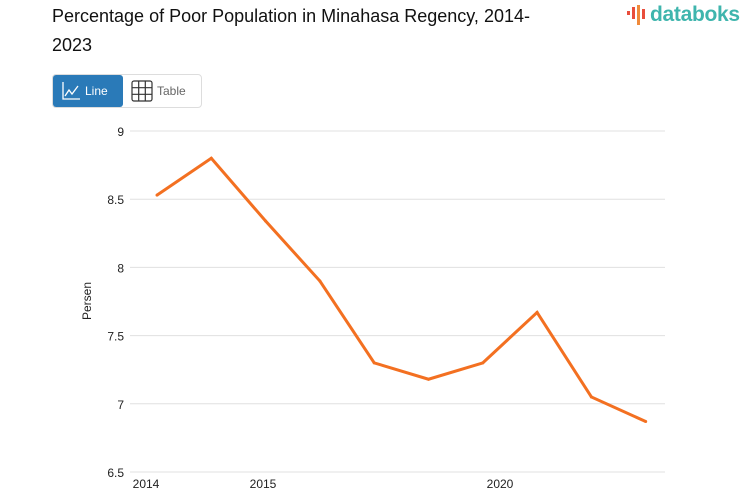 The width and height of the screenshot is (753, 498). What do you see at coordinates (374, 363) in the screenshot?
I see `data-point-2018` at bounding box center [374, 363].